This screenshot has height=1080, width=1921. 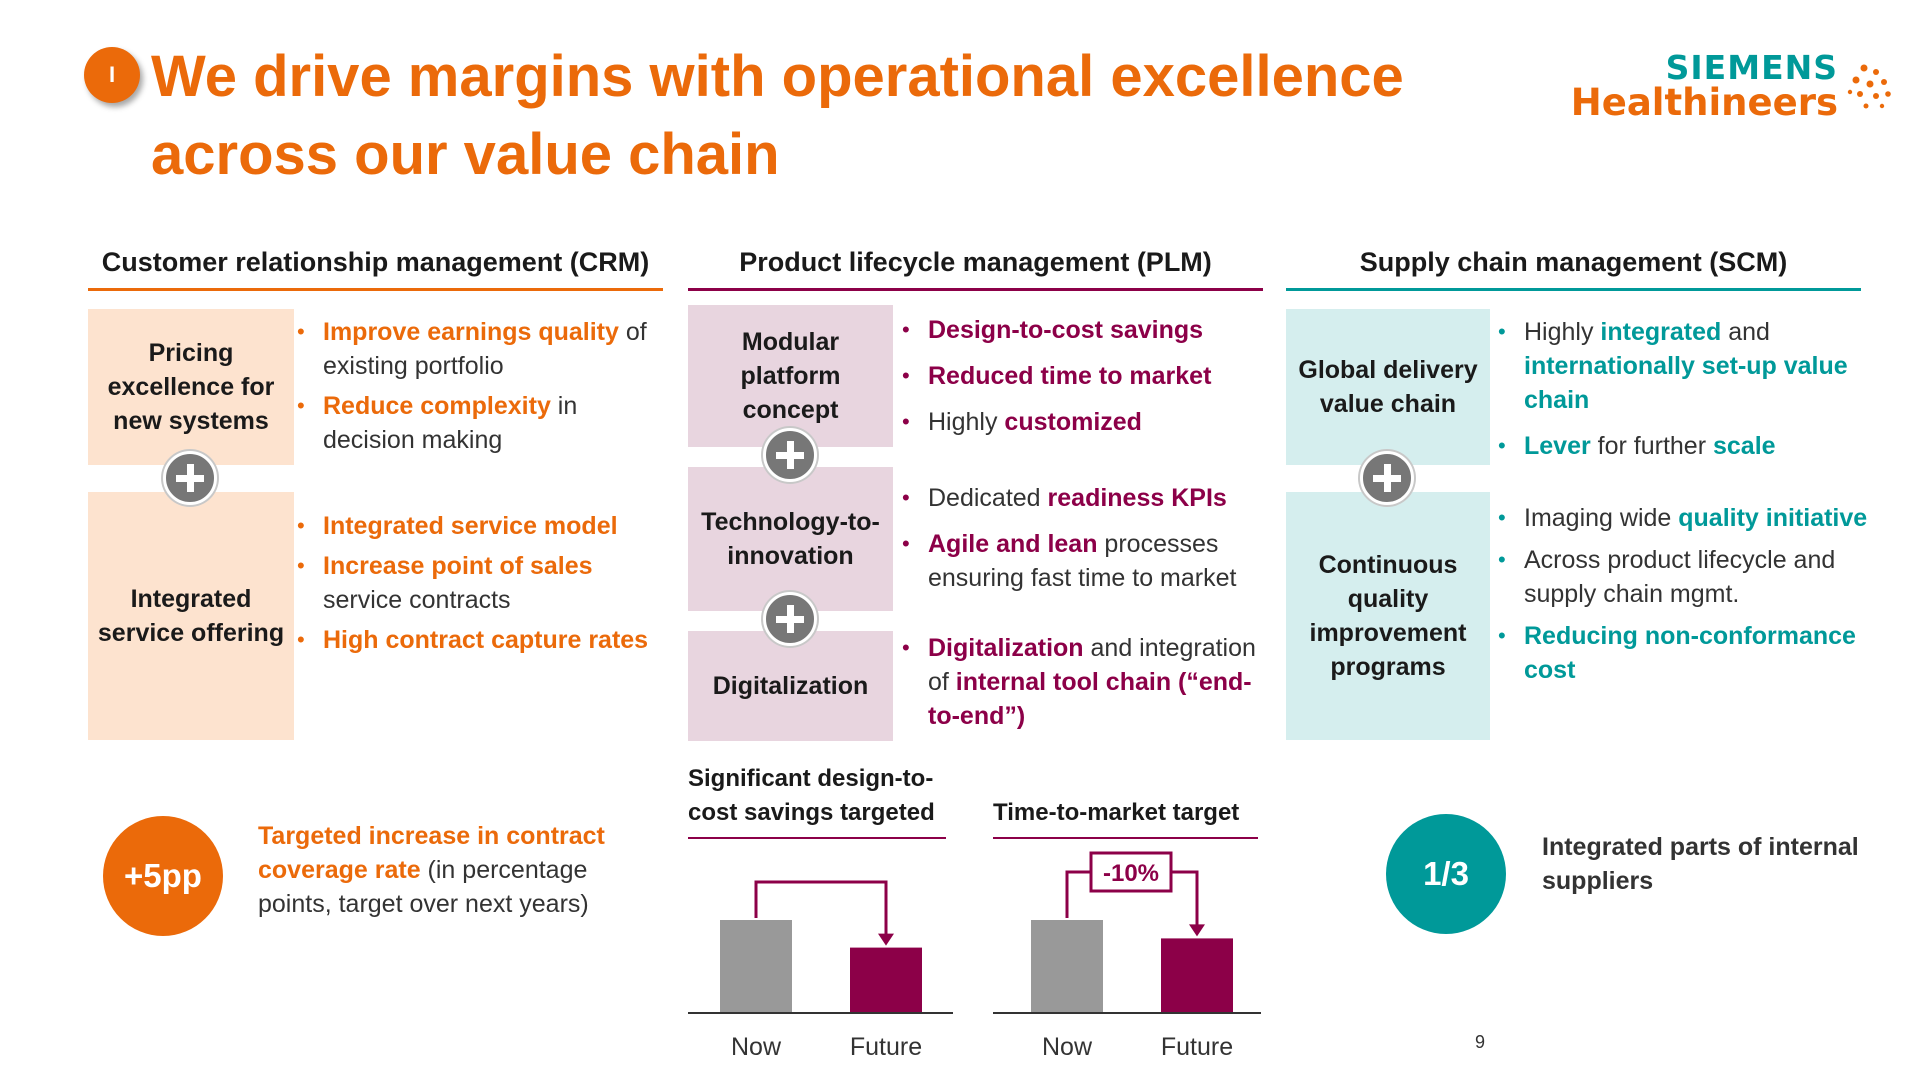 I want to click on scm-heading-rule, so click(x=1573, y=289).